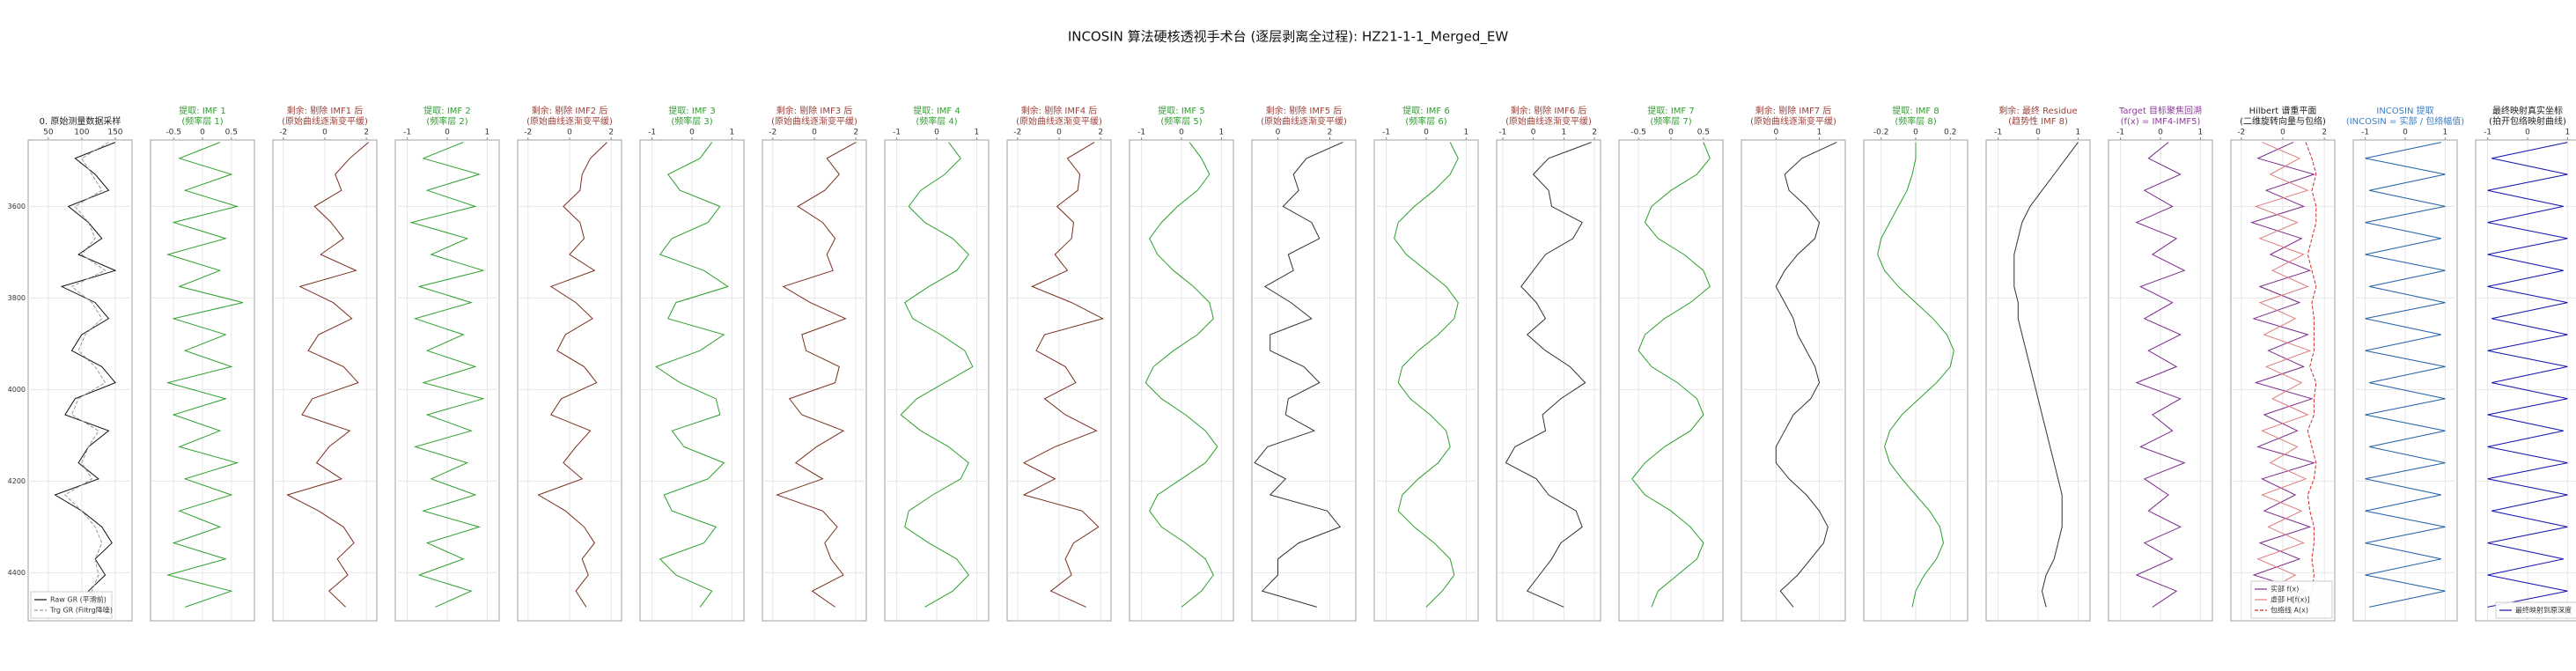 This screenshot has height=671, width=2576. Describe the element at coordinates (49, 133) in the screenshot. I see `x-tick-label: 50` at that location.